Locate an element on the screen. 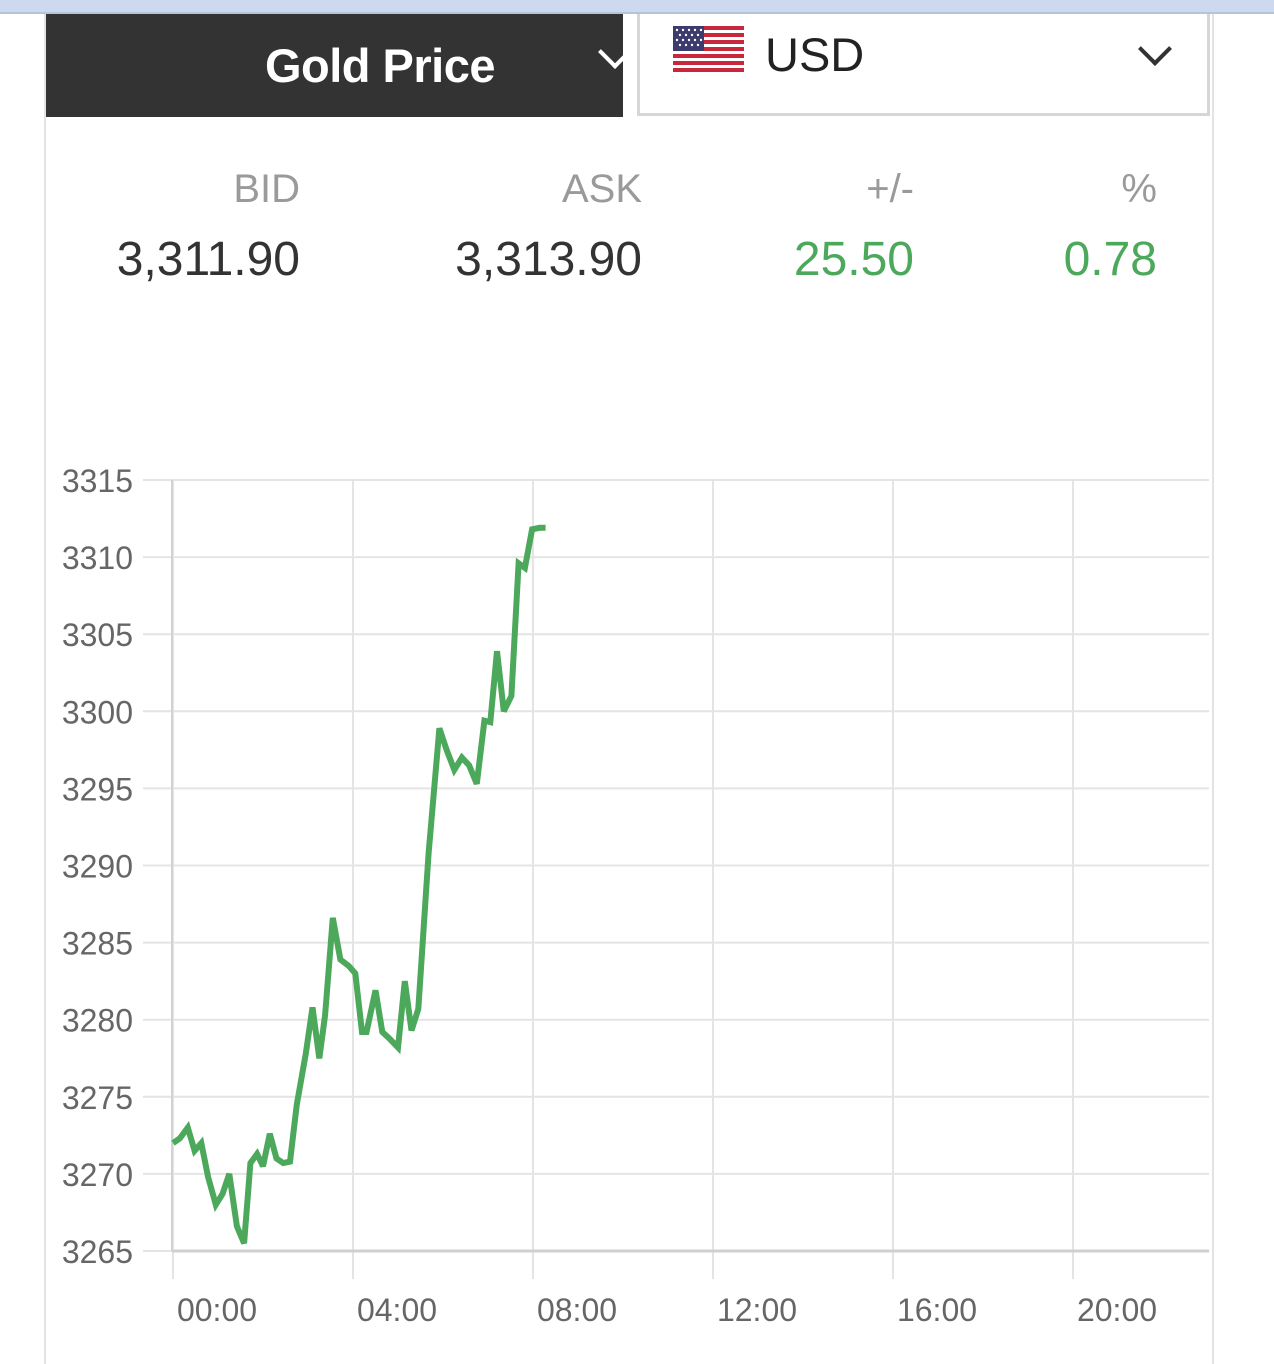 This screenshot has width=1274, height=1364. metal-select-label: Gold Price is located at coordinates (380, 65).